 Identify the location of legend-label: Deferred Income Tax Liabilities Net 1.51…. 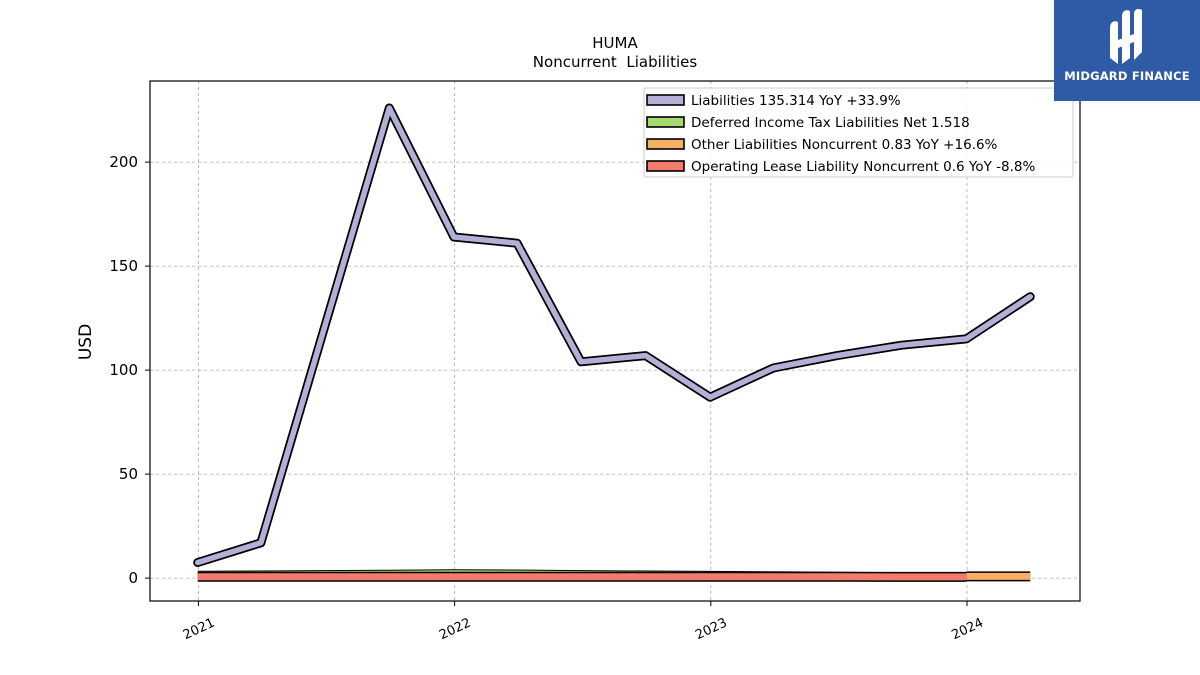
(830, 123).